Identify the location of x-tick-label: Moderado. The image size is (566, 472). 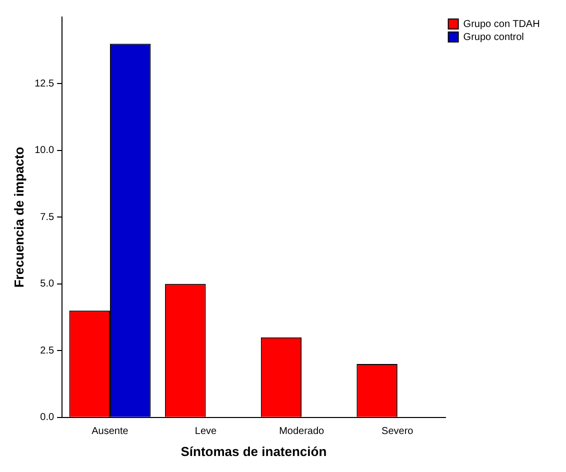
(302, 432).